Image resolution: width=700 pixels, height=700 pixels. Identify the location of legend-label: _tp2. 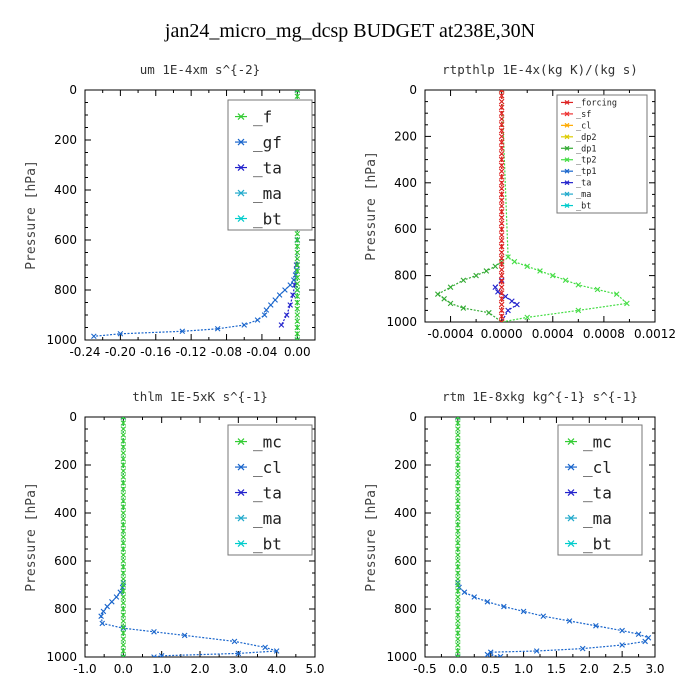
(586, 161).